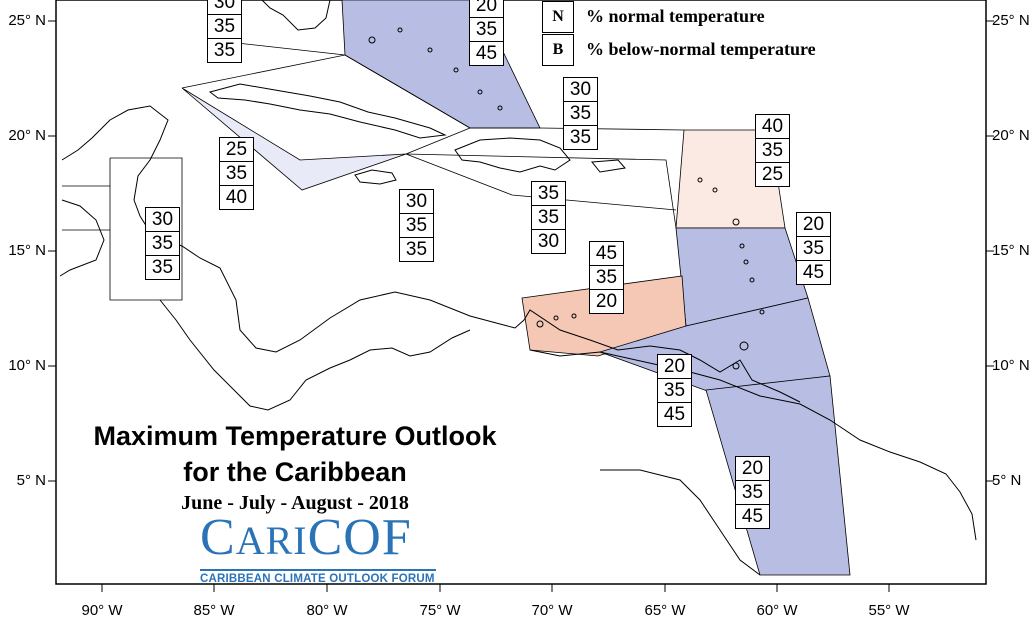 The width and height of the screenshot is (1036, 630). I want to click on prob-box-cuba: 25 35 40, so click(236, 173).